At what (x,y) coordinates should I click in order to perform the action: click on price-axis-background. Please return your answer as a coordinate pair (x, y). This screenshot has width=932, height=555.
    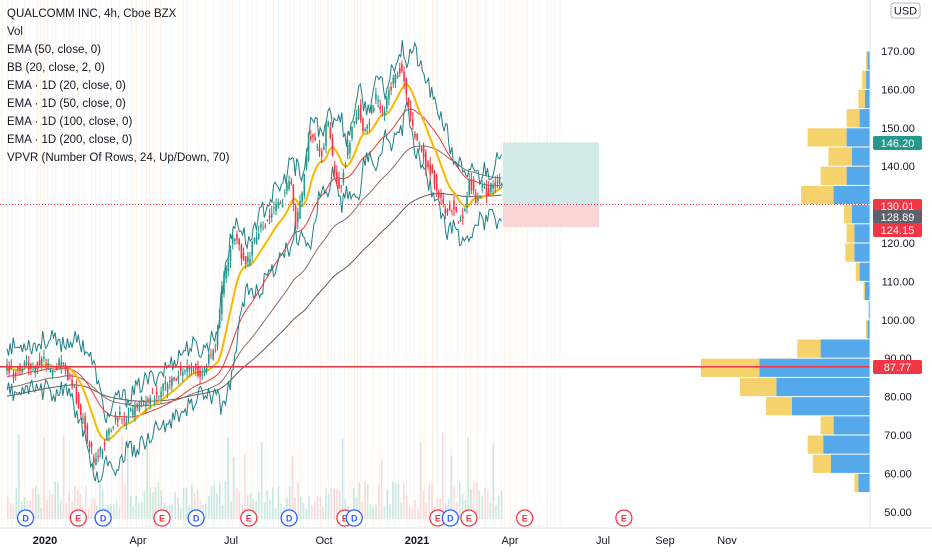
    Looking at the image, I should click on (901, 275).